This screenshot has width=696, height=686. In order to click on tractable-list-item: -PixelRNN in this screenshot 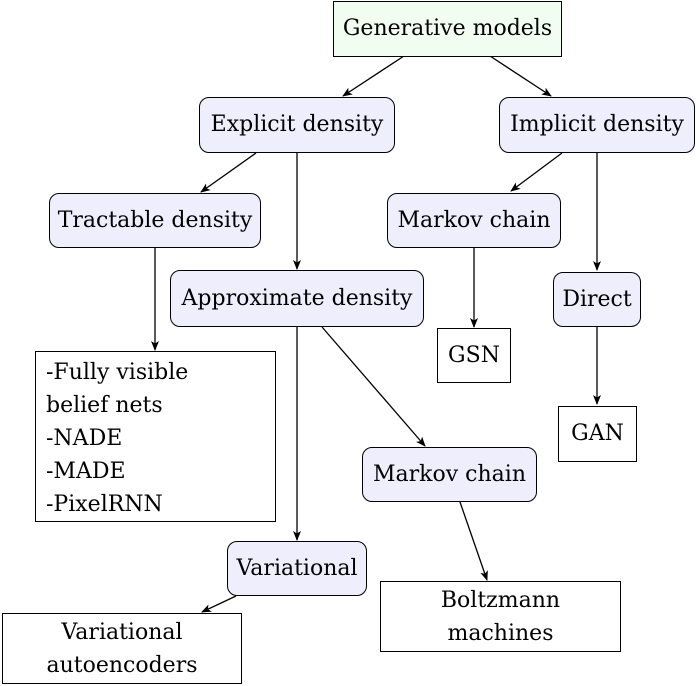, I will do `click(104, 504)`.